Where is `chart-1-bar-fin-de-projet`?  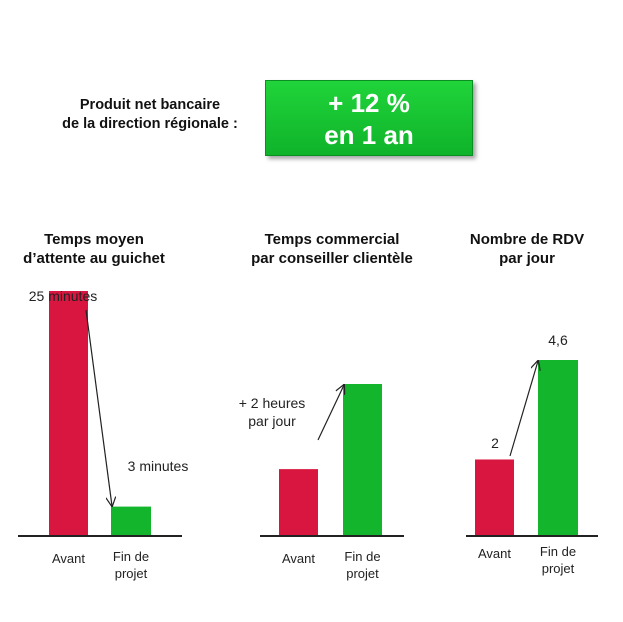 chart-1-bar-fin-de-projet is located at coordinates (131, 521).